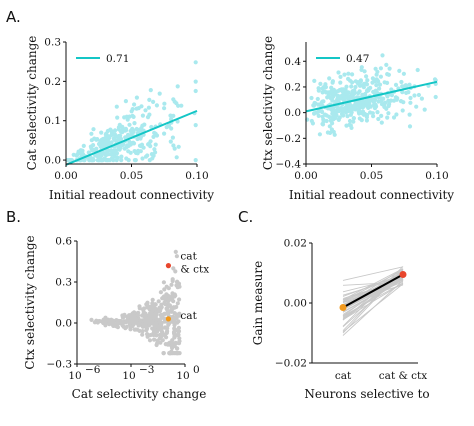  What do you see at coordinates (168, 266) in the screenshot?
I see `highlight-point` at bounding box center [168, 266].